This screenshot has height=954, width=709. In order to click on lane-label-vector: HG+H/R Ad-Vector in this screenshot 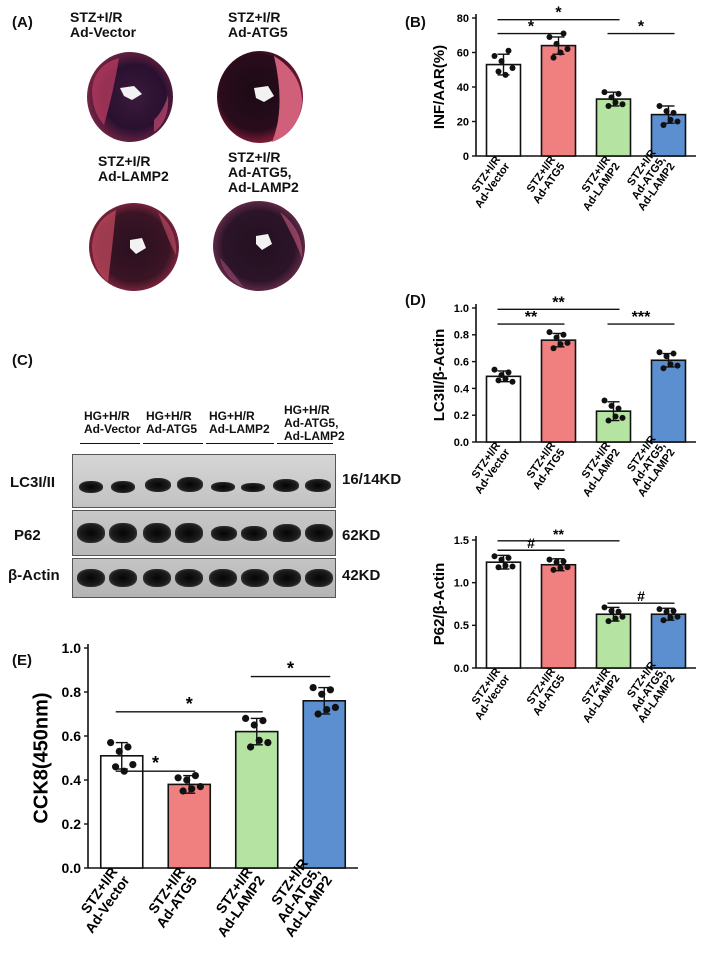, I will do `click(112, 422)`.